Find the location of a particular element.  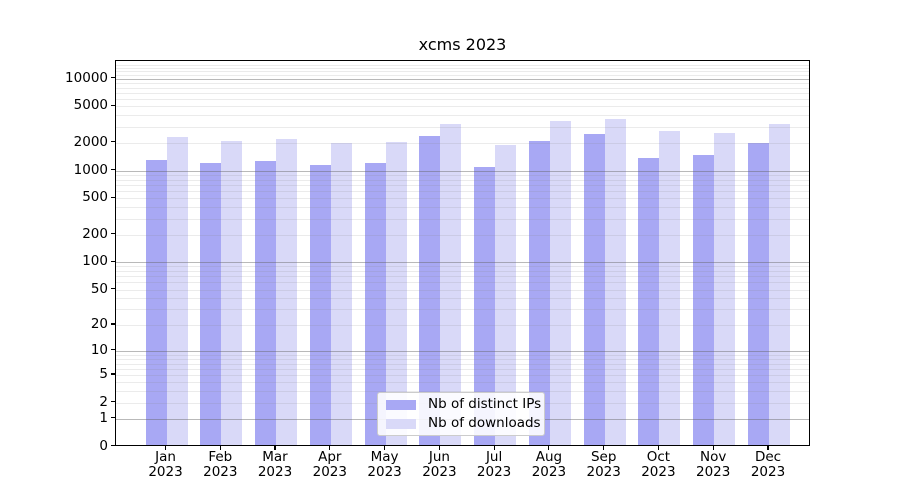

x-tick-label-feb: Feb 2023 is located at coordinates (220, 464).